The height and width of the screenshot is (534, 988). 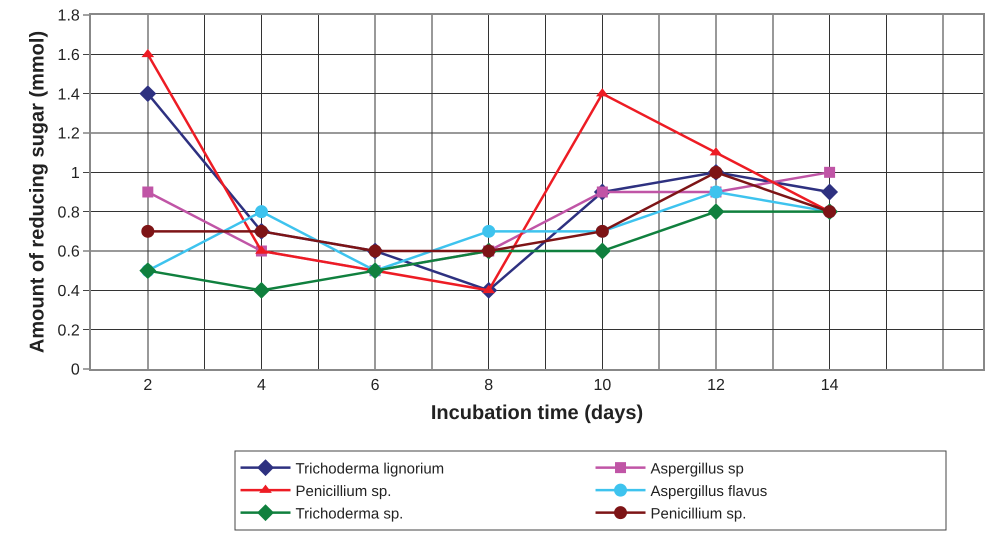 I want to click on y-tick-label: 1.2, so click(x=69, y=134).